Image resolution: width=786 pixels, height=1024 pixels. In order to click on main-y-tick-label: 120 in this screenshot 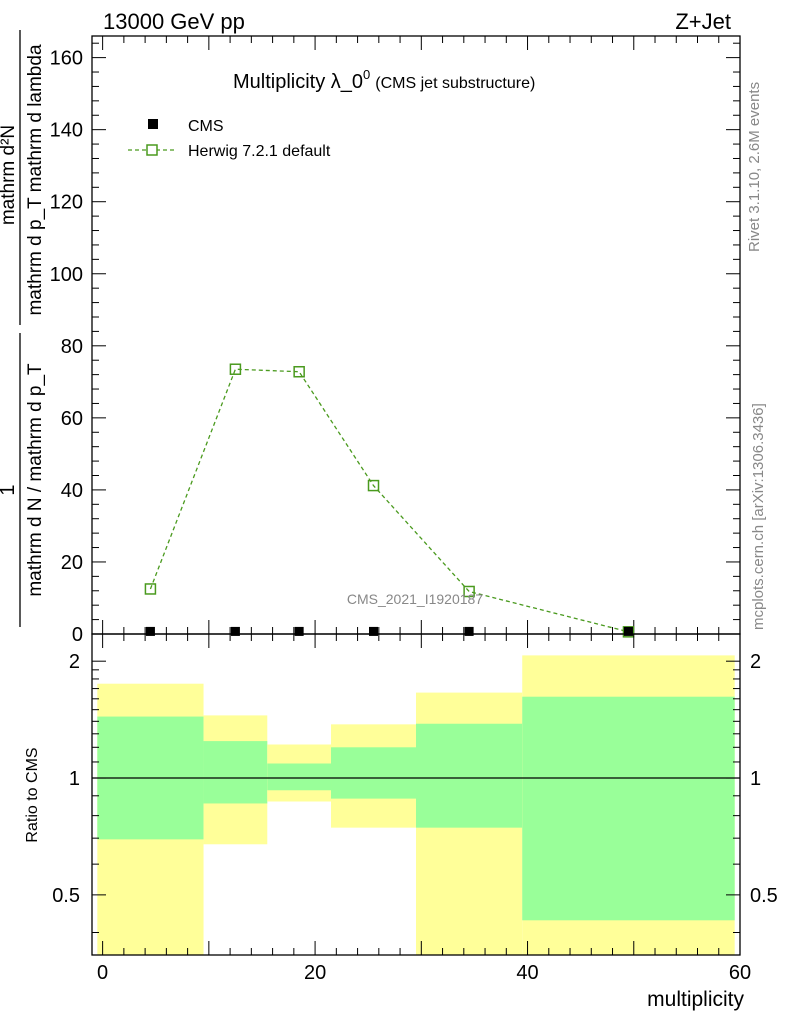, I will do `click(66, 203)`.